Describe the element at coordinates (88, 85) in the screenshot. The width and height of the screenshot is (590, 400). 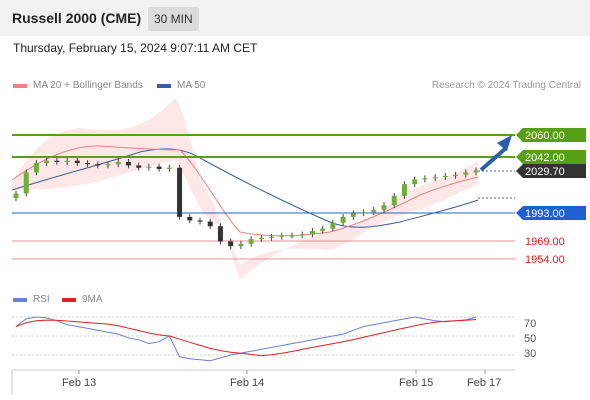
I see `ma20-label: MA 20 + Bollinger Bands` at that location.